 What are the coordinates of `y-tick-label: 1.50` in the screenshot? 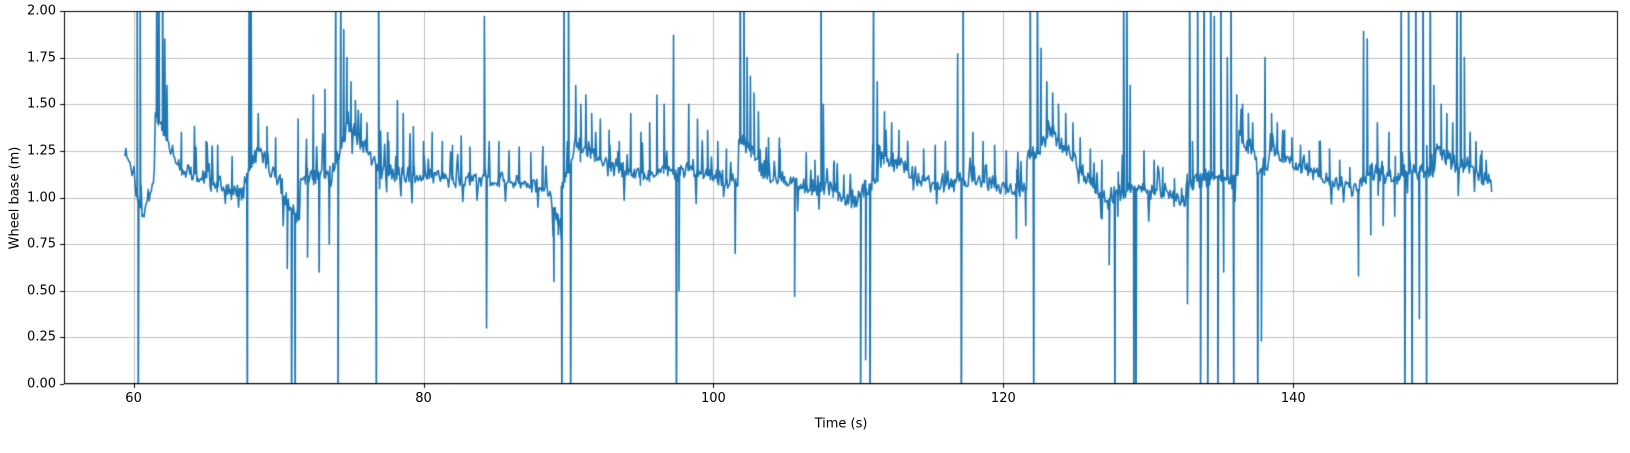 It's located at (41, 104).